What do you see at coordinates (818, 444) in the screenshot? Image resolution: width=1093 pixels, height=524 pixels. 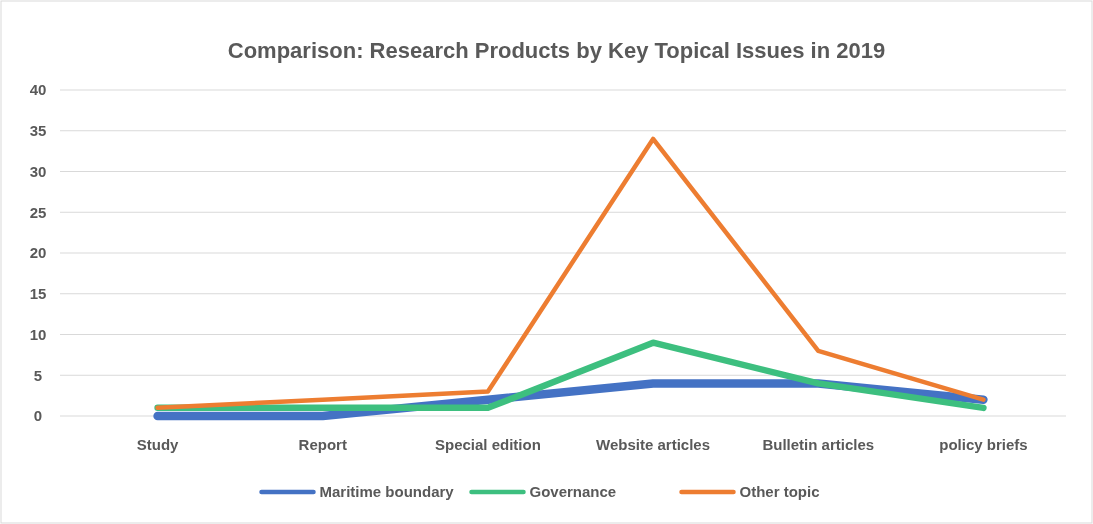 I see `x-tick-label: Bulletin articles` at bounding box center [818, 444].